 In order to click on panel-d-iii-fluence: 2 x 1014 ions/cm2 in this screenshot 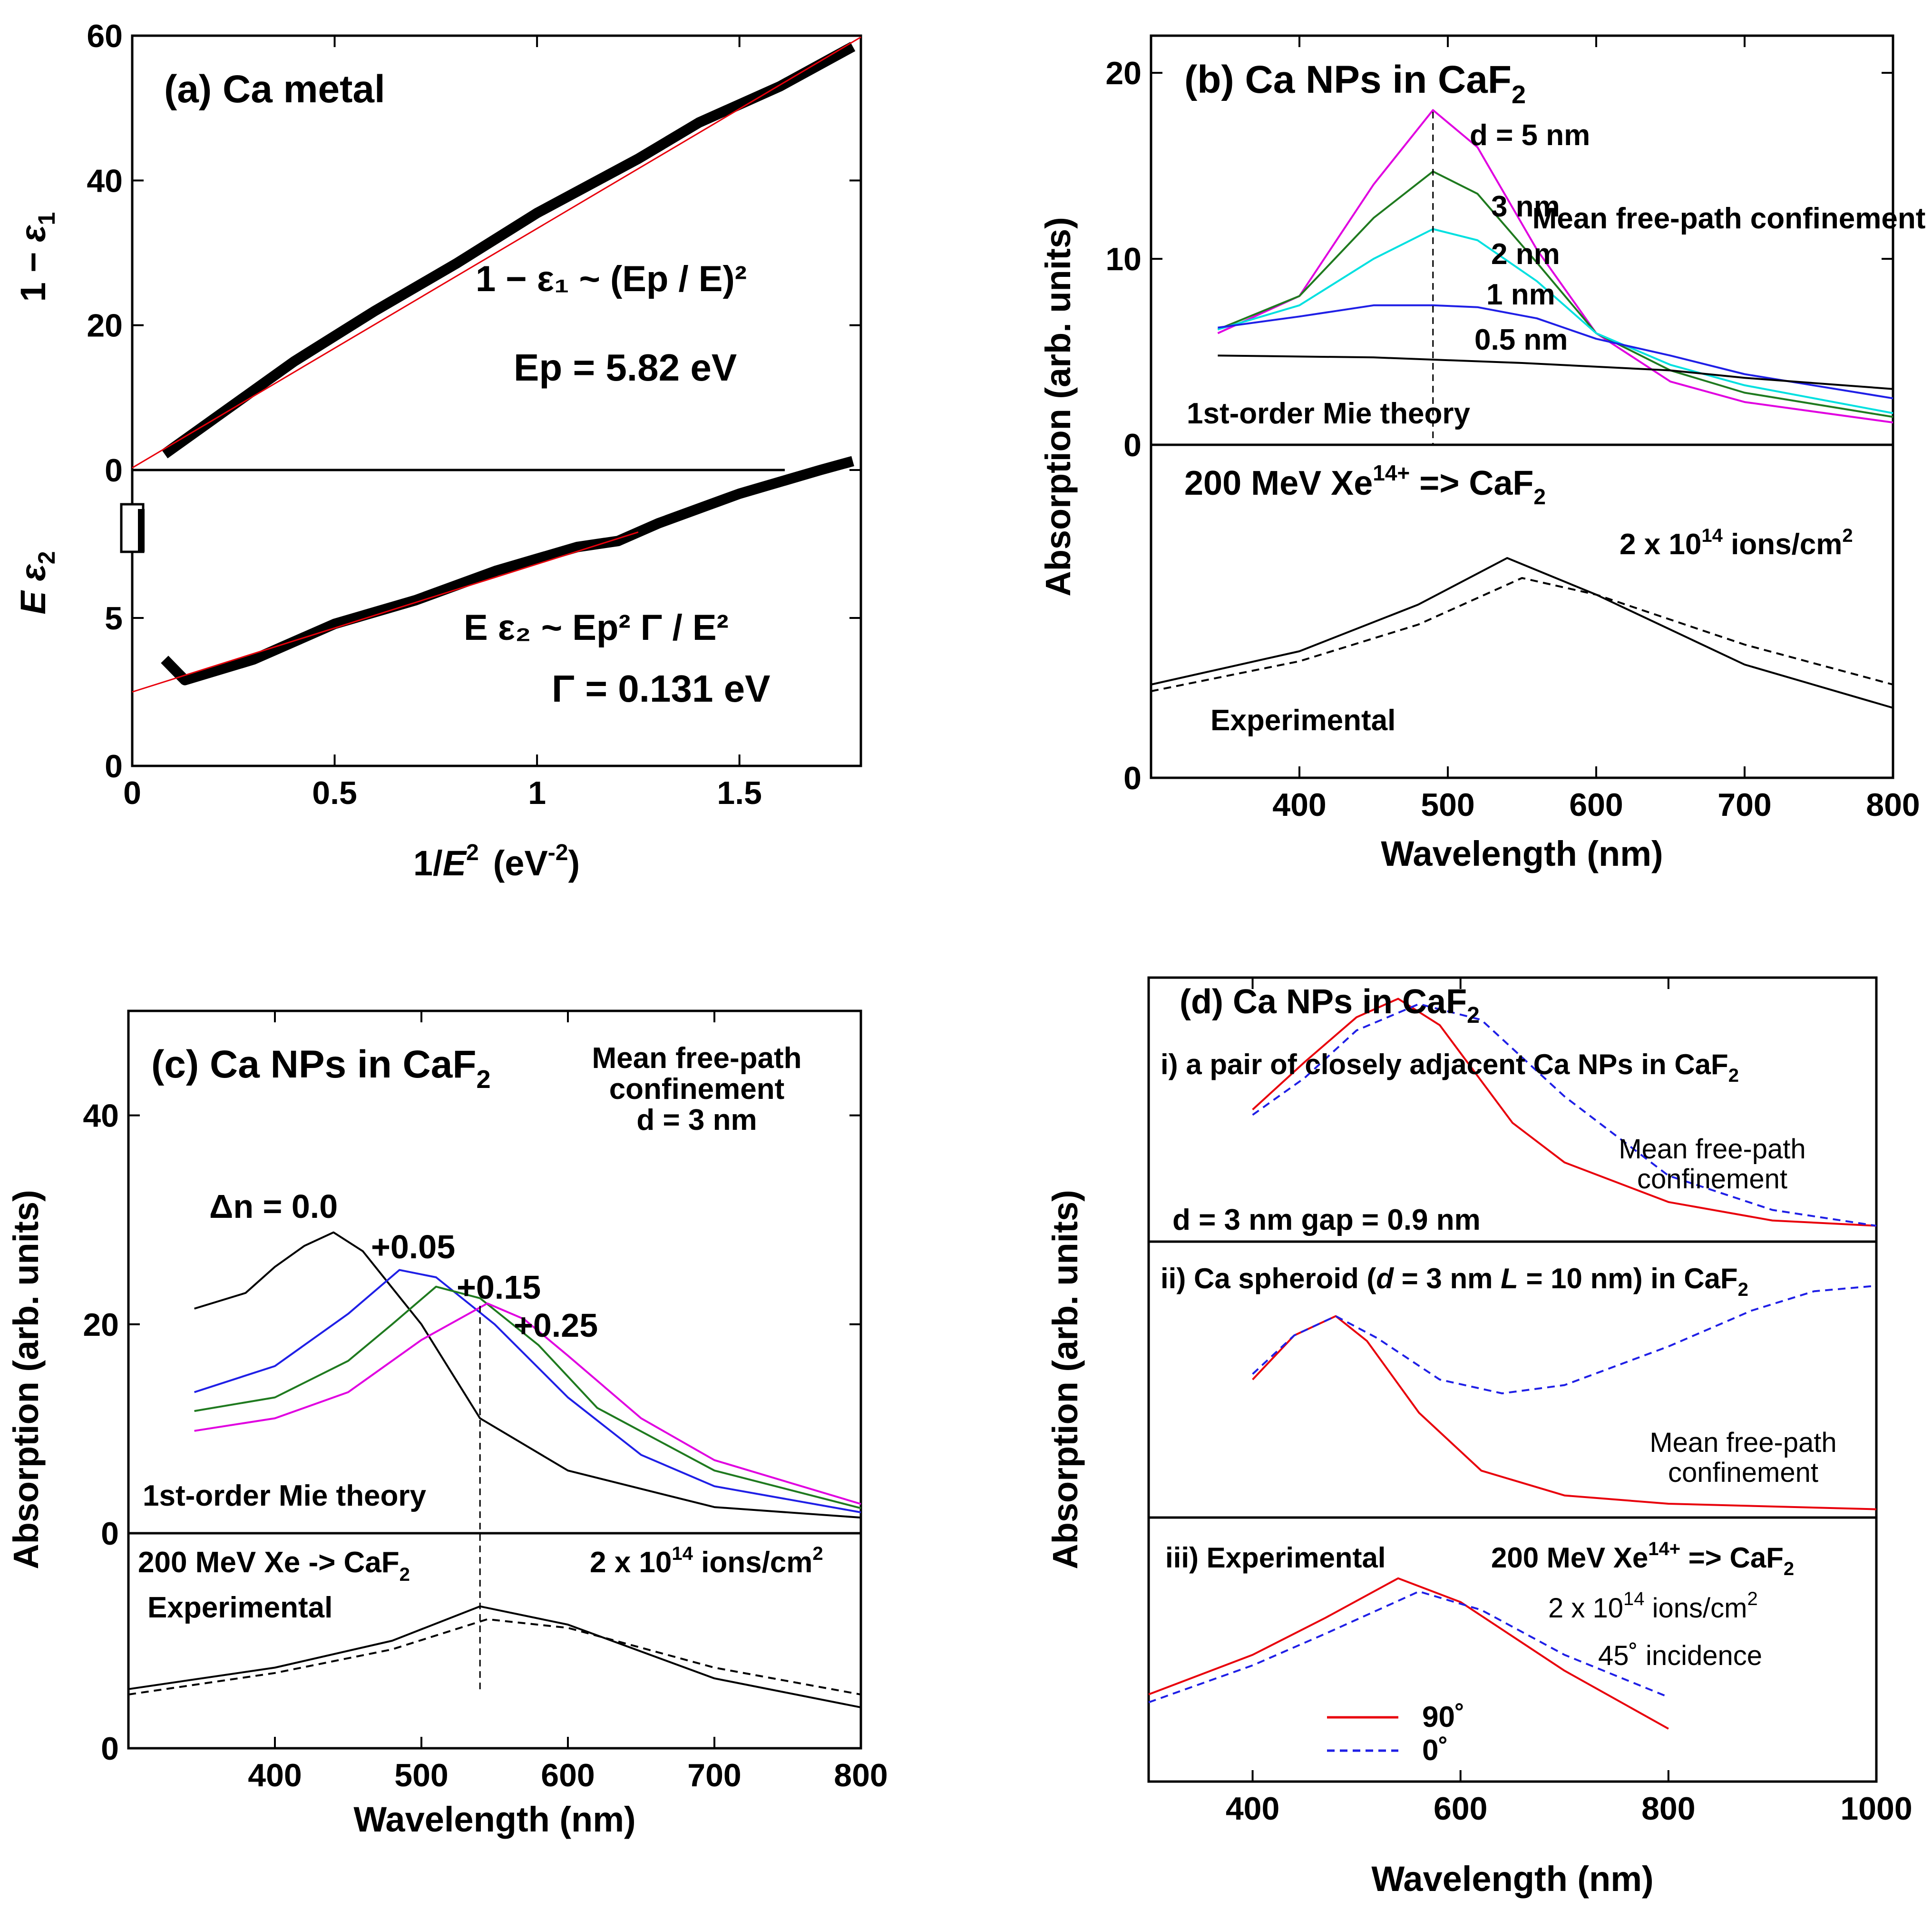, I will do `click(1653, 1606)`.